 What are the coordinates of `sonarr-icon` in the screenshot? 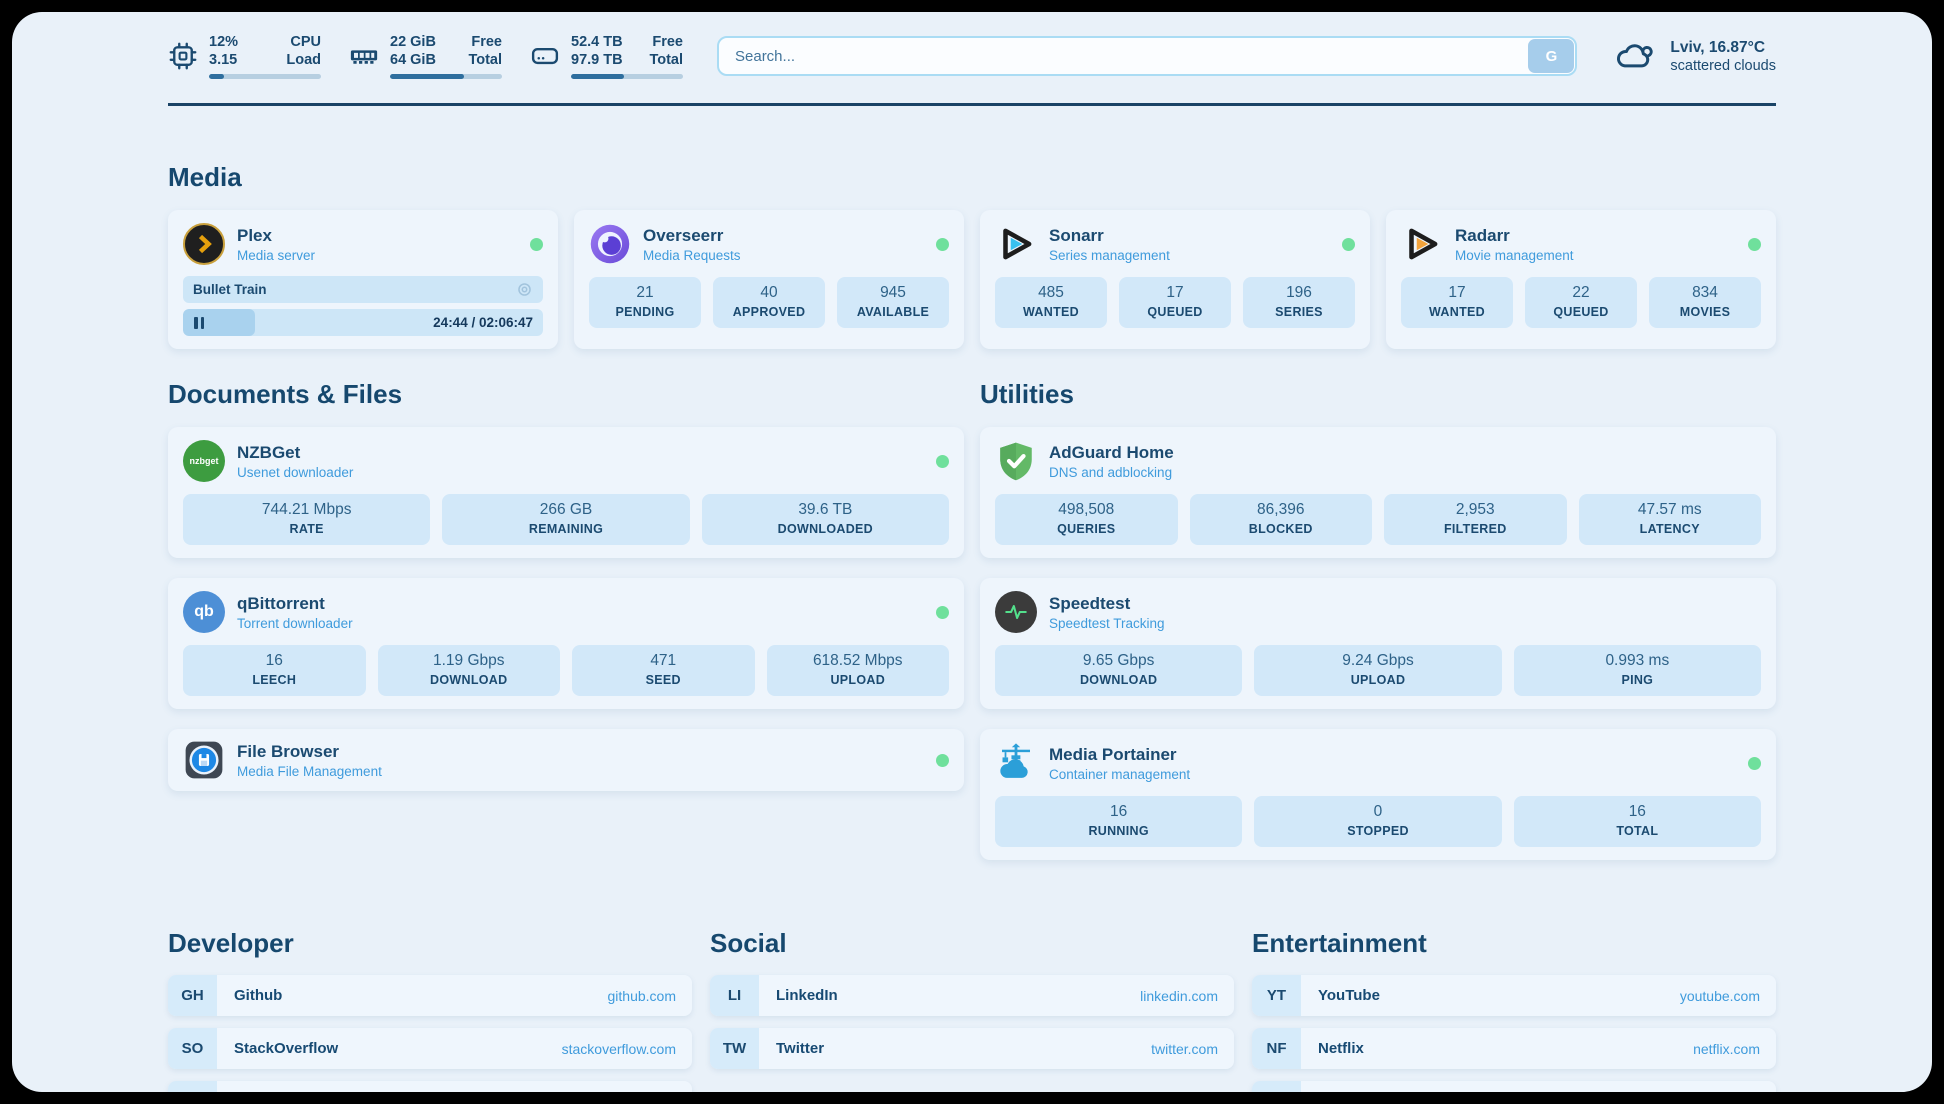 It's located at (1016, 244).